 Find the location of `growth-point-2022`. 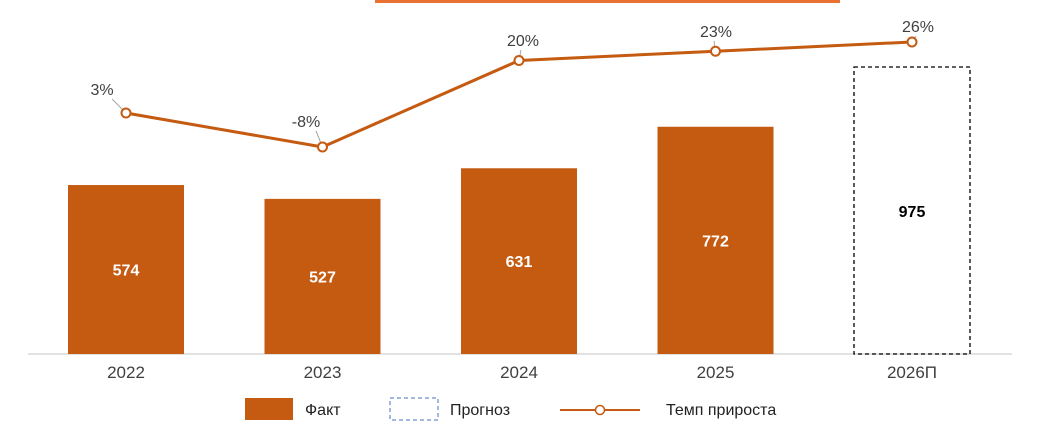

growth-point-2022 is located at coordinates (126, 113).